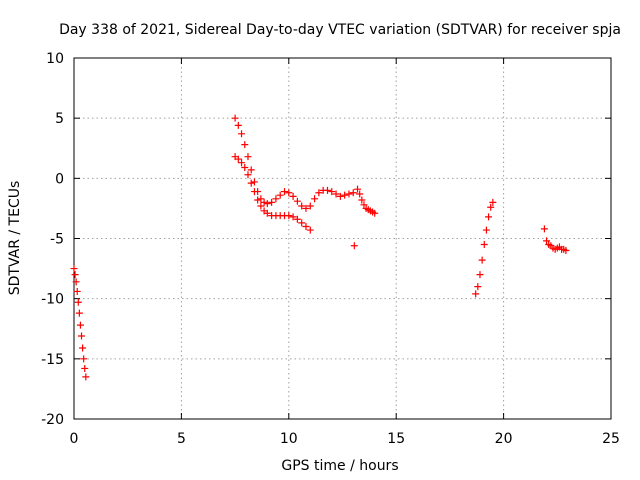  I want to click on y-tick-label: -5, so click(57, 240).